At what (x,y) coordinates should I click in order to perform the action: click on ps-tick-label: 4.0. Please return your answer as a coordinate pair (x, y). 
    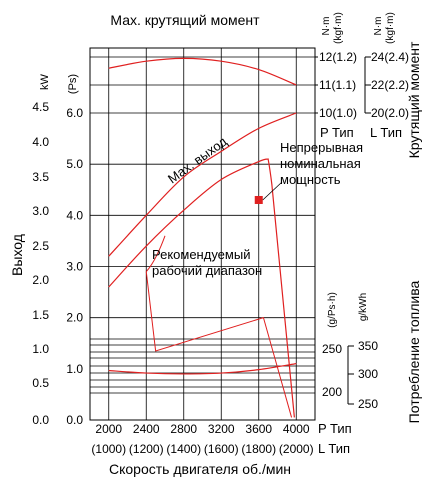
    Looking at the image, I should click on (74, 215).